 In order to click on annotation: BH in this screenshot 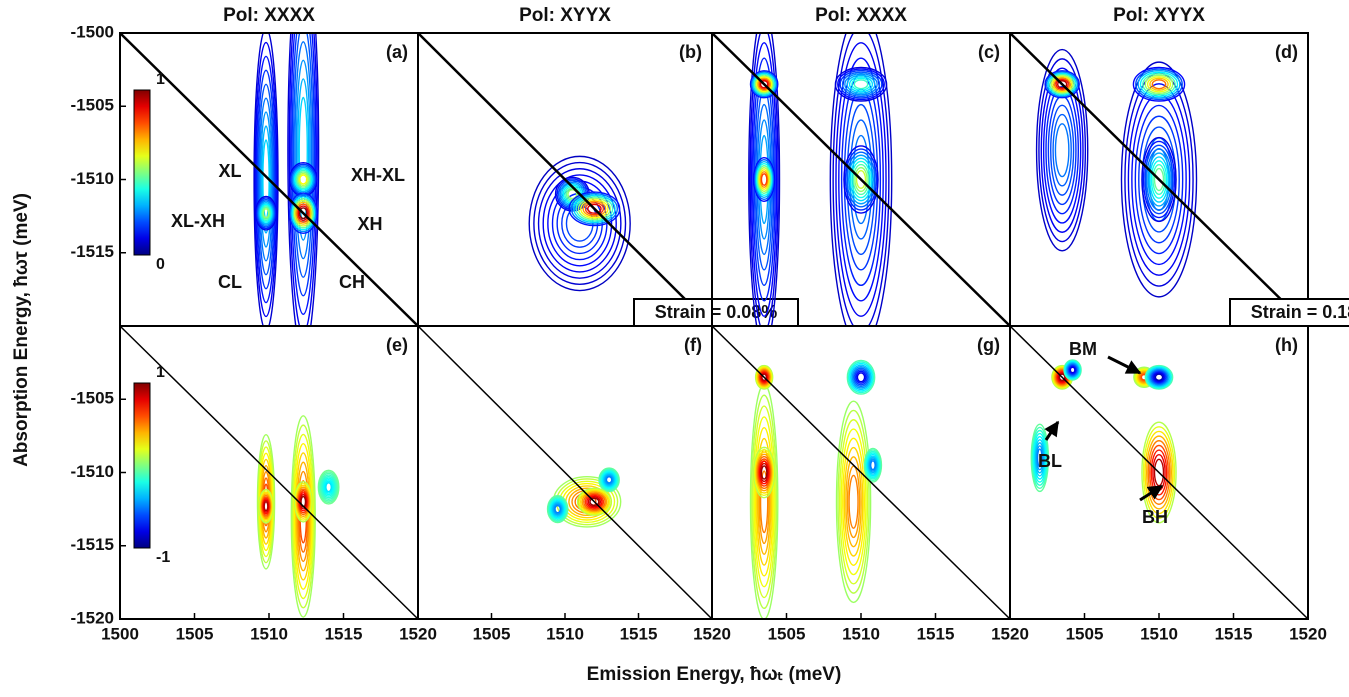, I will do `click(1155, 517)`.